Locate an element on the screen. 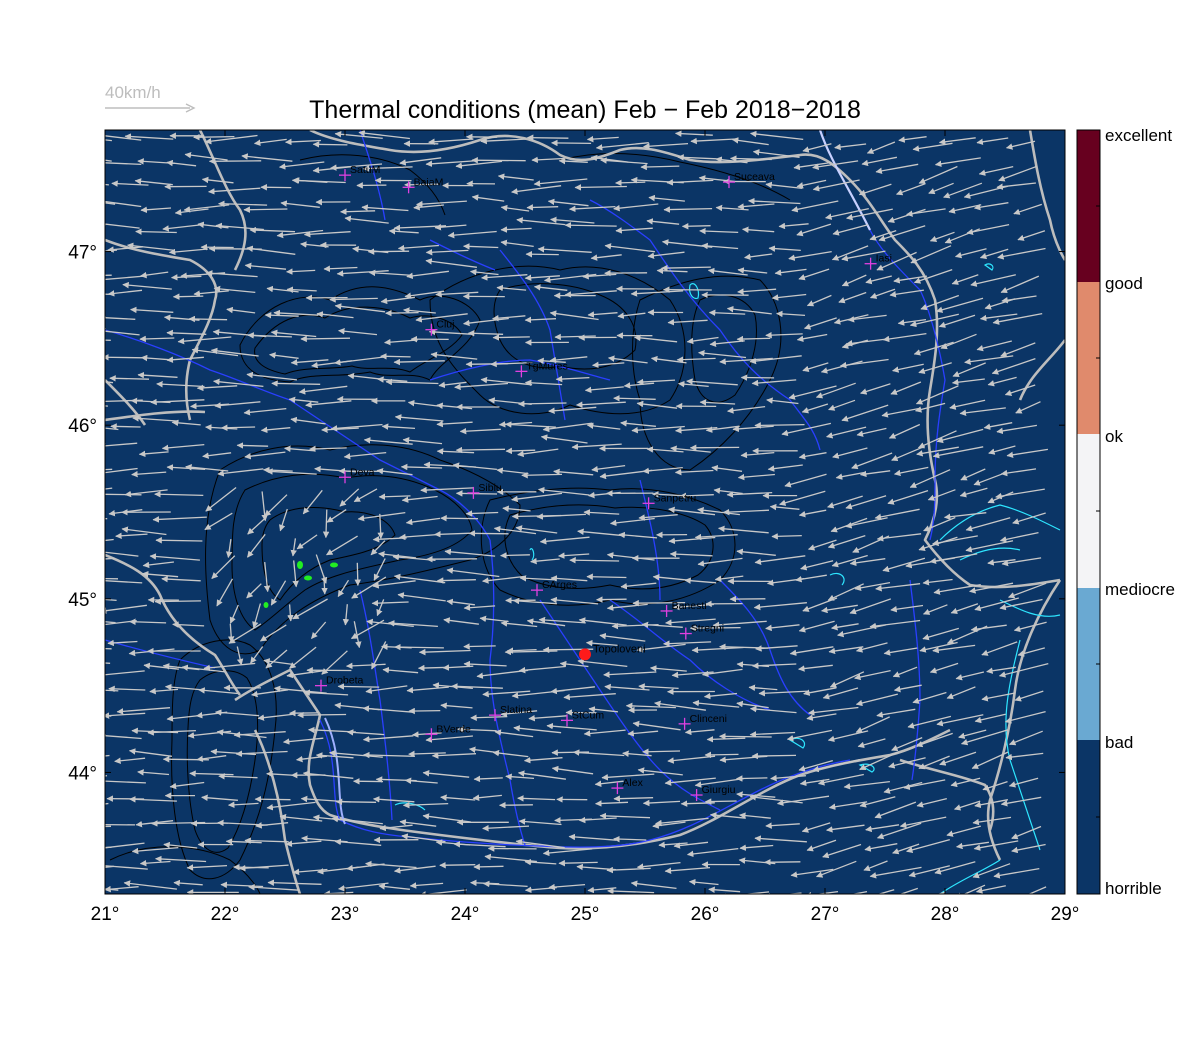 This screenshot has height=1050, width=1200. lon-tick-label: 29° is located at coordinates (1065, 914).